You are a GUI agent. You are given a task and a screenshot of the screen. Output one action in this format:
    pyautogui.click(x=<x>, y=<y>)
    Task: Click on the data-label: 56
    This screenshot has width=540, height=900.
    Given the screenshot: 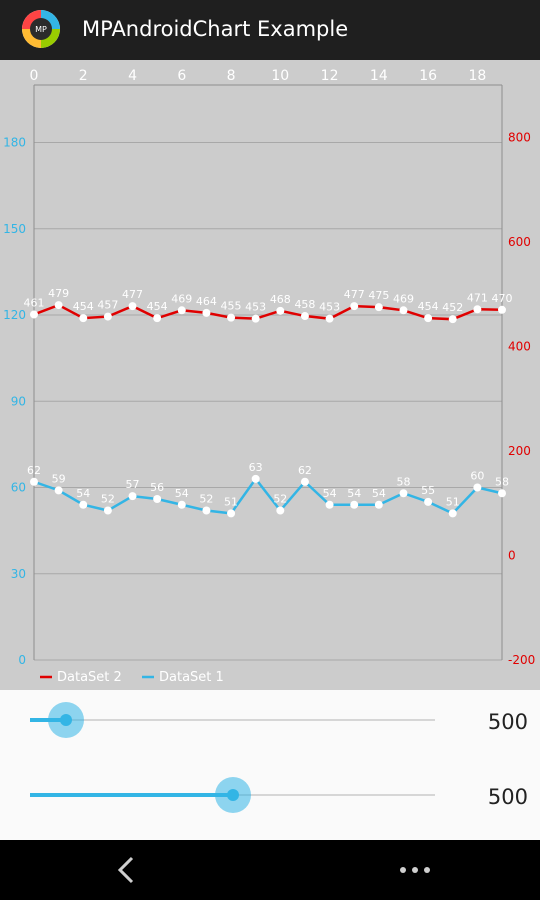 What is the action you would take?
    pyautogui.click(x=157, y=487)
    